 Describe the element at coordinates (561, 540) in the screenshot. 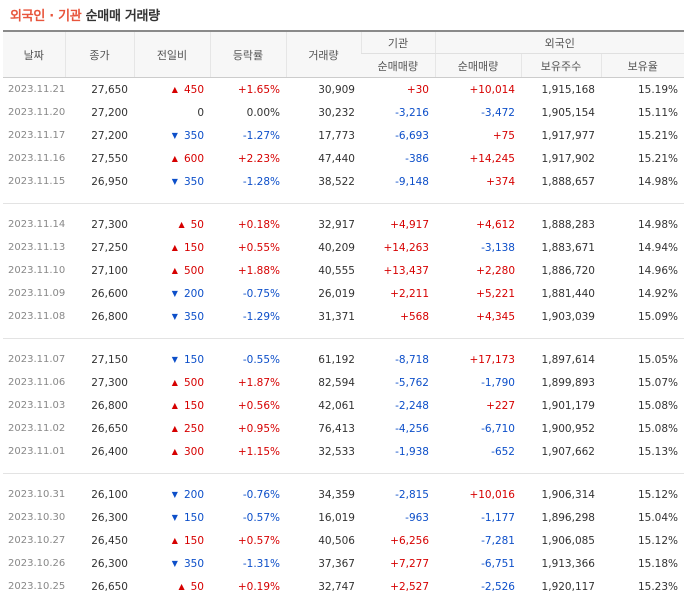

I see `cell-holdings: 1,906,085` at that location.